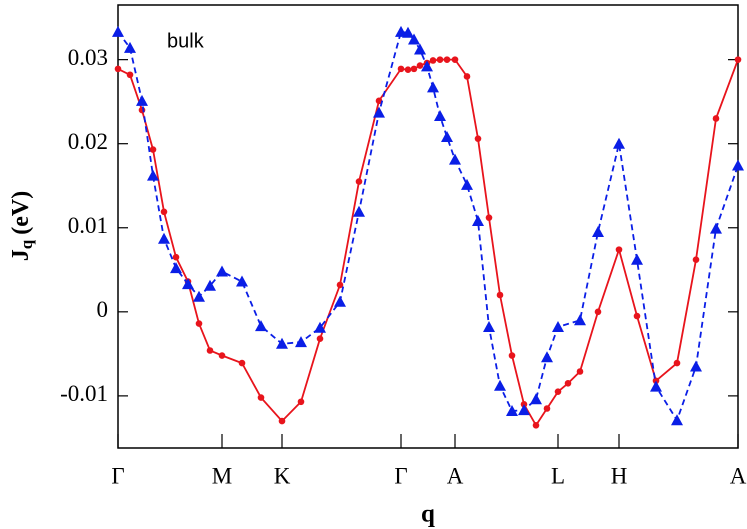 This screenshot has width=747, height=529. I want to click on y-label-main: J, so click(21, 255).